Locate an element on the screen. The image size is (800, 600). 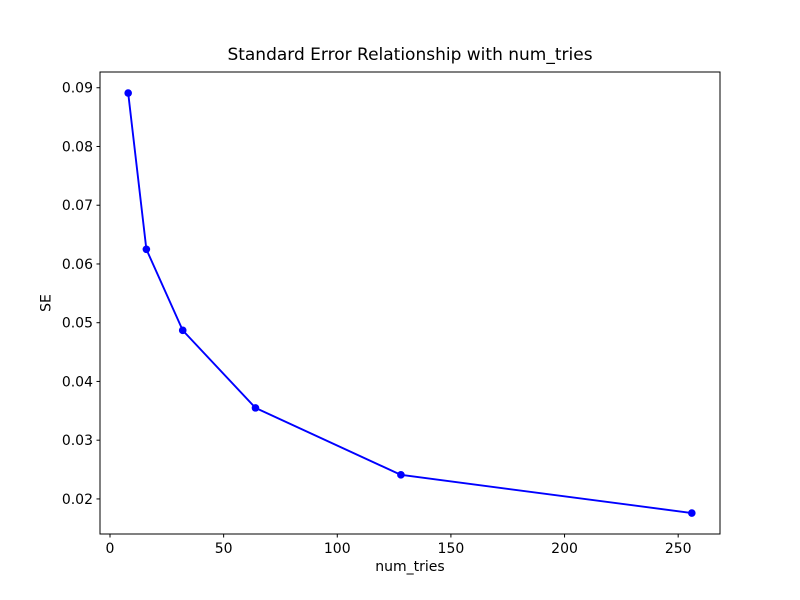
x-tick-label: 150 is located at coordinates (451, 549).